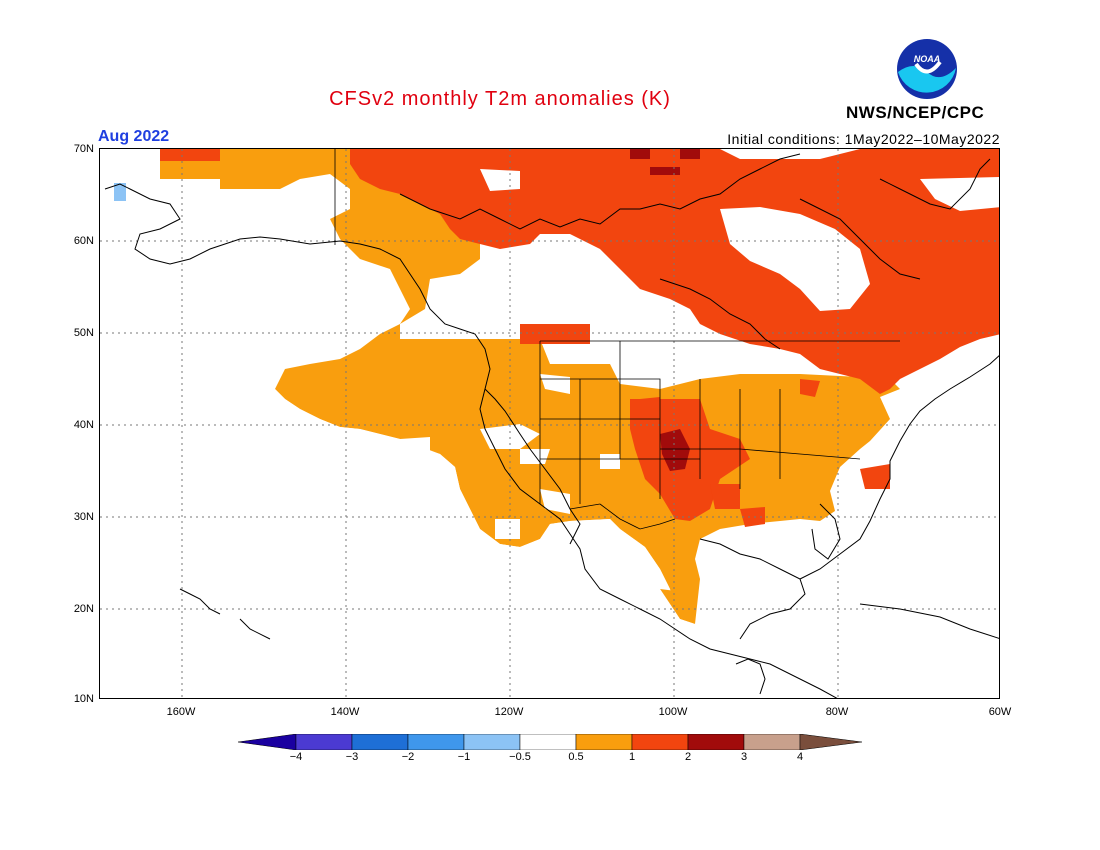 The width and height of the screenshot is (1100, 850). Describe the element at coordinates (927, 59) in the screenshot. I see `svg-text: NOAA` at that location.